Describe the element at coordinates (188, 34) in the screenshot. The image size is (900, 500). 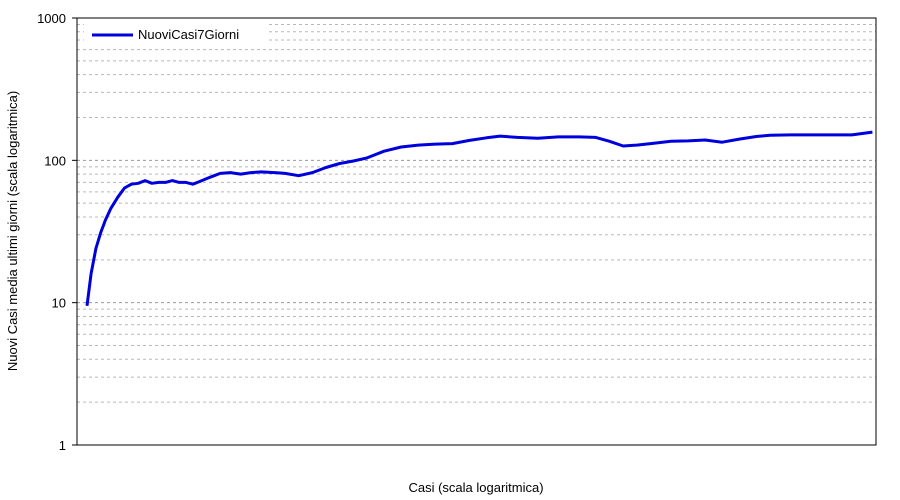
I see `legend-entry: NuoviCasi7Giorni` at that location.